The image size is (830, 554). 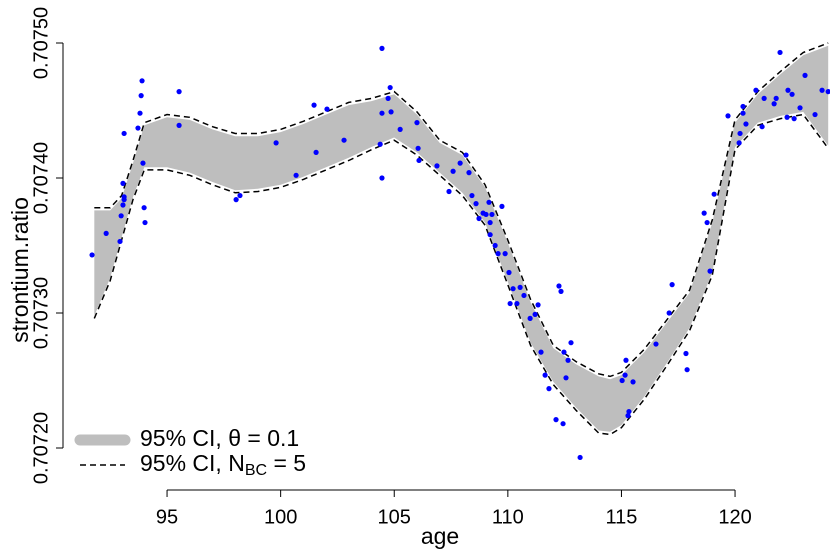 I want to click on x-axis-title: age, so click(x=440, y=536).